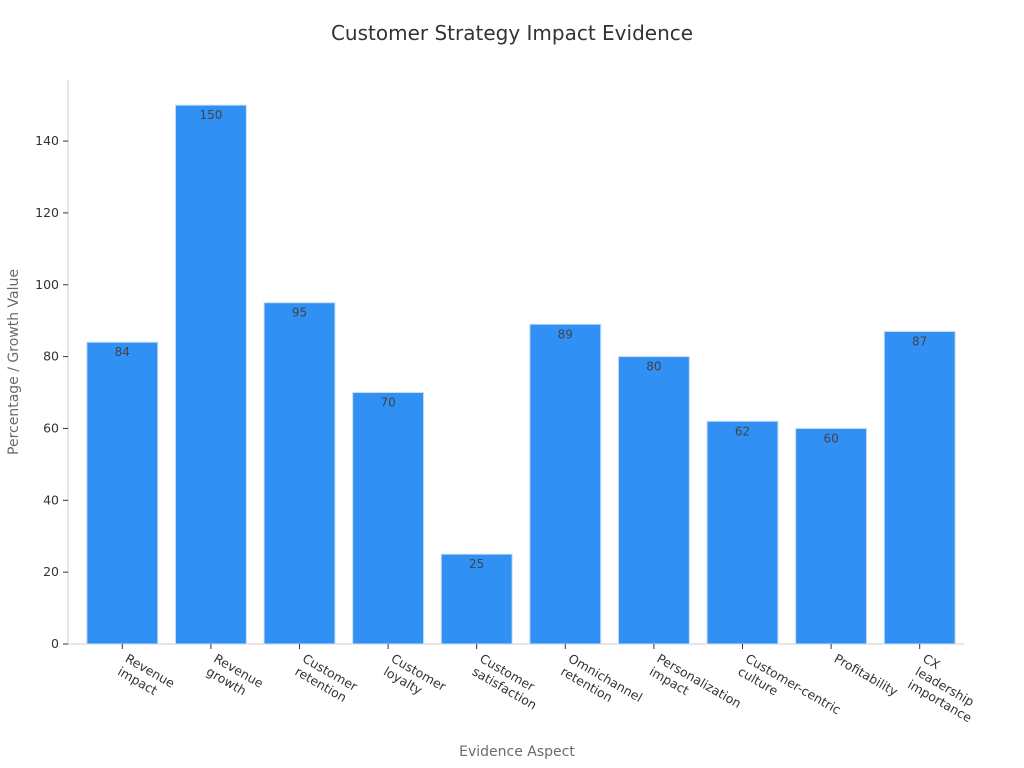 This screenshot has height=768, width=1024. Describe the element at coordinates (55, 643) in the screenshot. I see `y-tick-label: 0` at that location.